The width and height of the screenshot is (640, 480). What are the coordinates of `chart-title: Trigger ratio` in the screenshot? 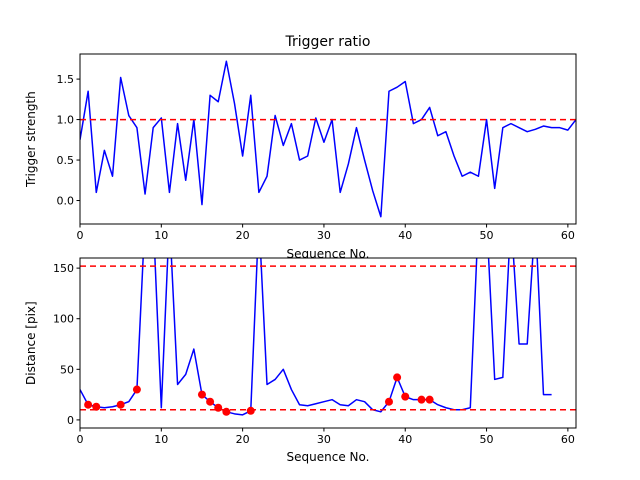 It's located at (328, 42).